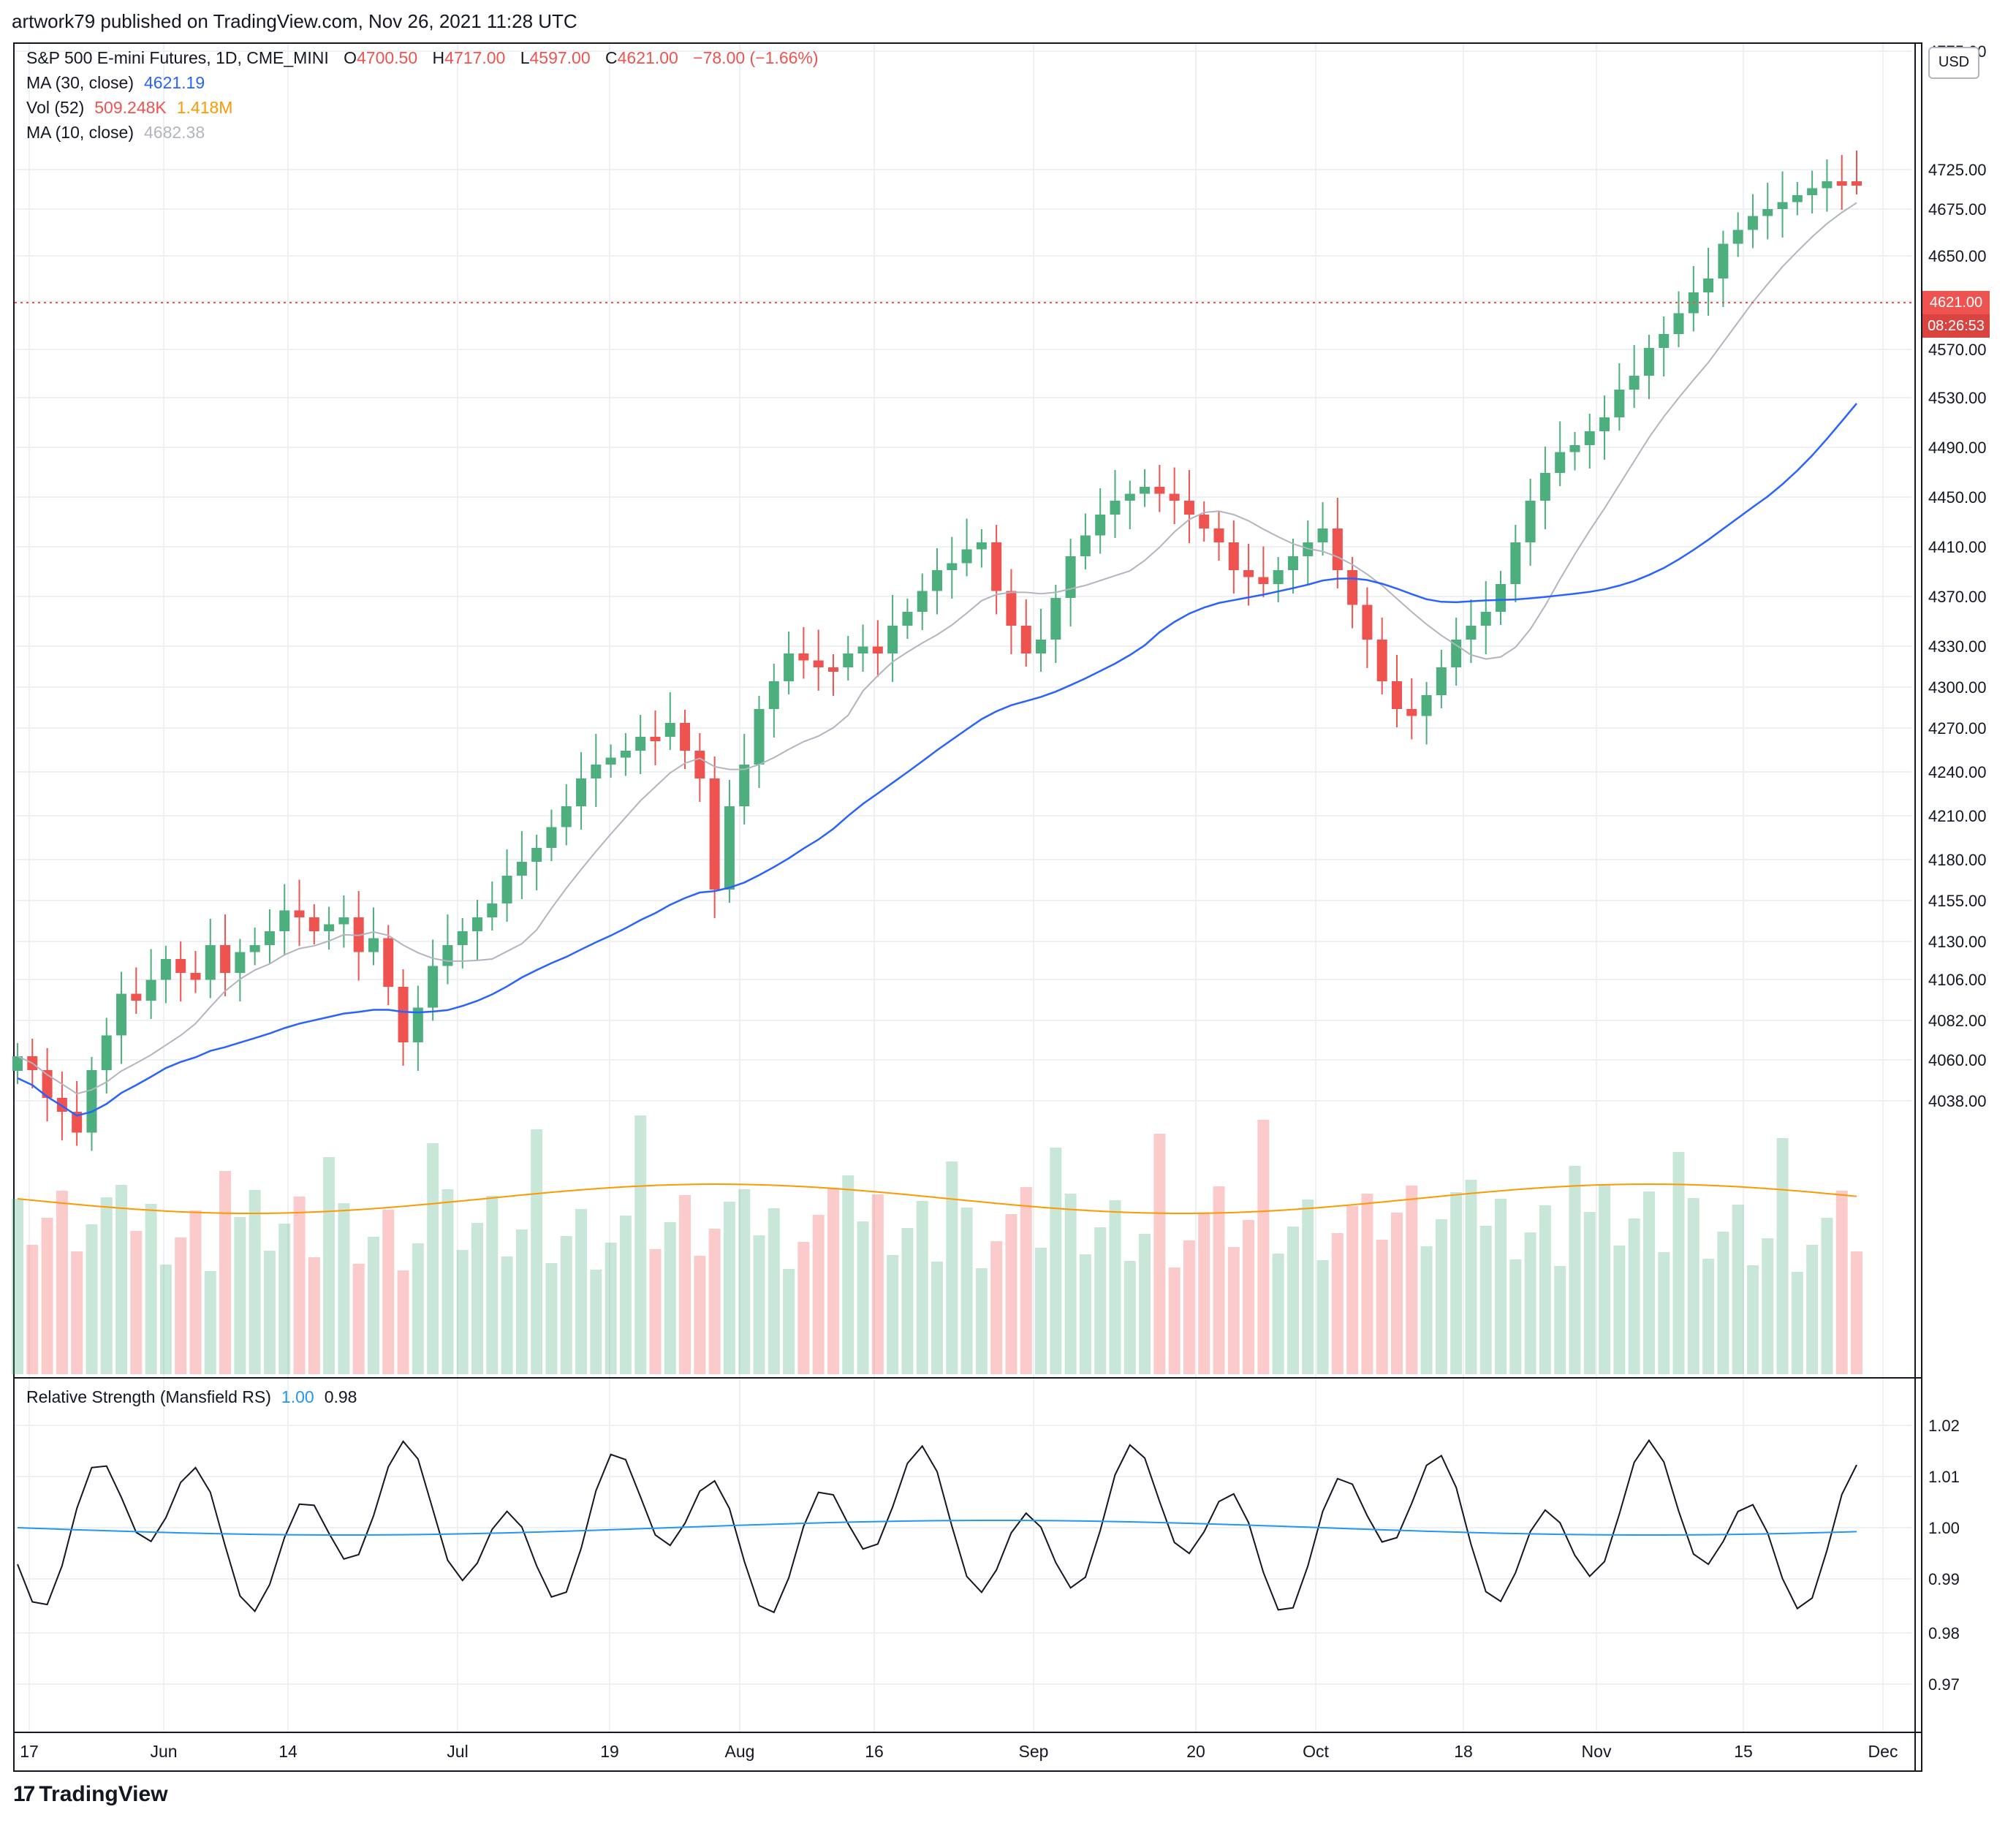 The width and height of the screenshot is (2016, 1823). What do you see at coordinates (90, 1794) in the screenshot?
I see `tradingview-logo: 17 TradingView` at bounding box center [90, 1794].